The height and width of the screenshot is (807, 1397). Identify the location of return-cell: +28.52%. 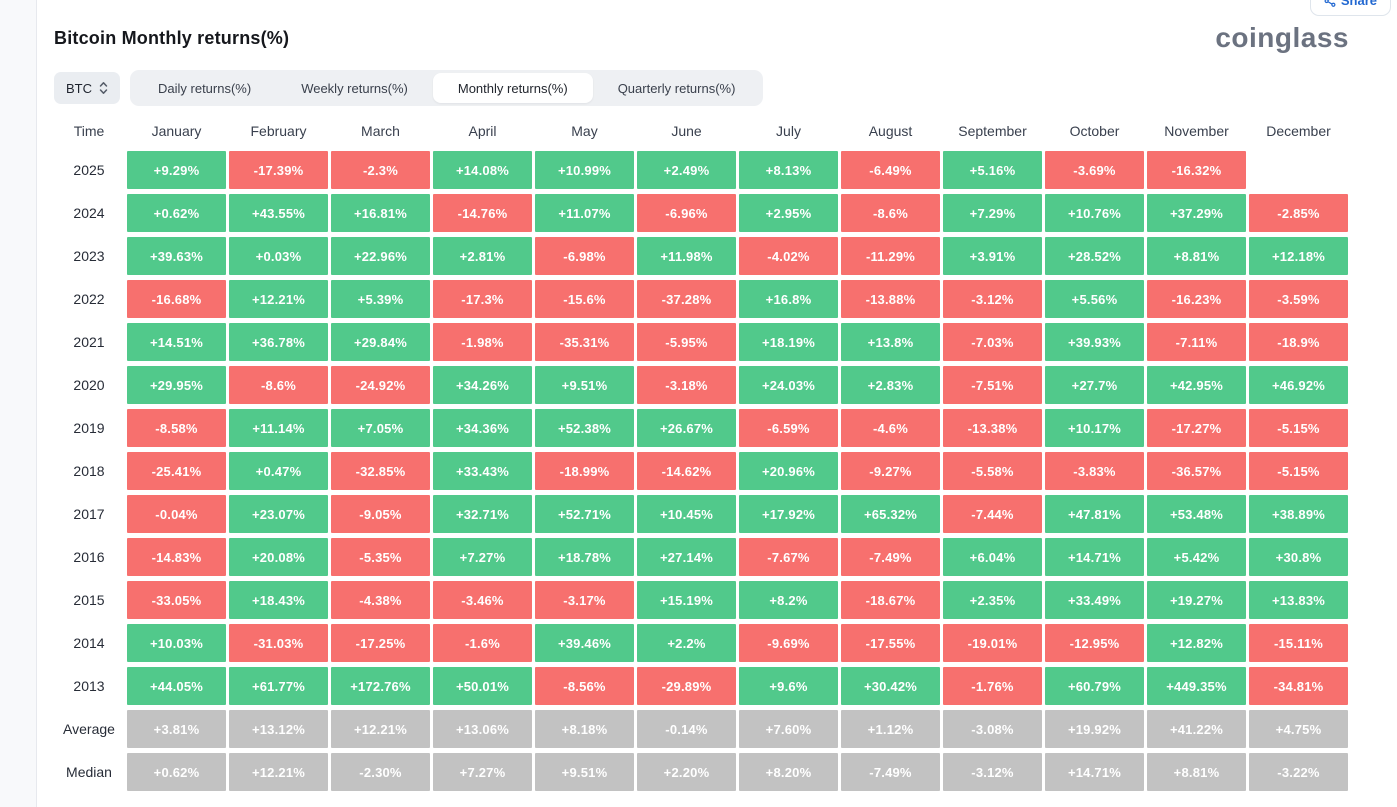
(1094, 256).